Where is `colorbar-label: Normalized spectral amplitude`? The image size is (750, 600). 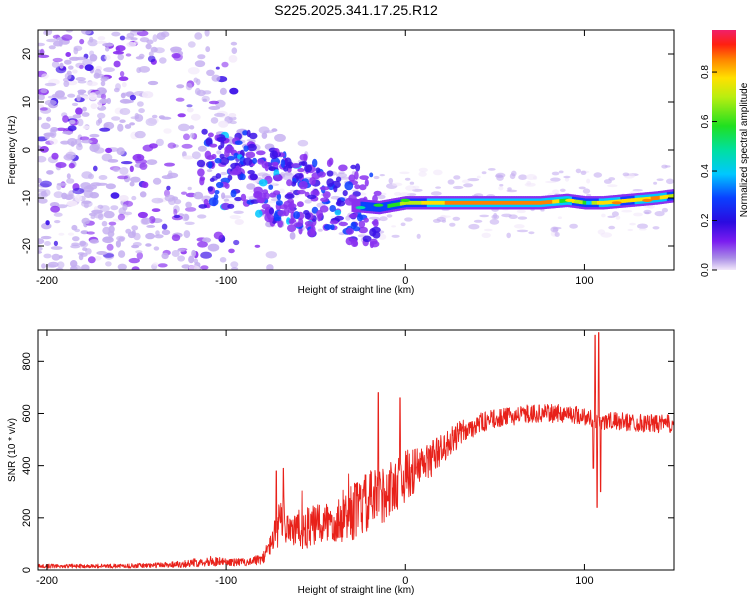
colorbar-label: Normalized spectral amplitude is located at coordinates (744, 149).